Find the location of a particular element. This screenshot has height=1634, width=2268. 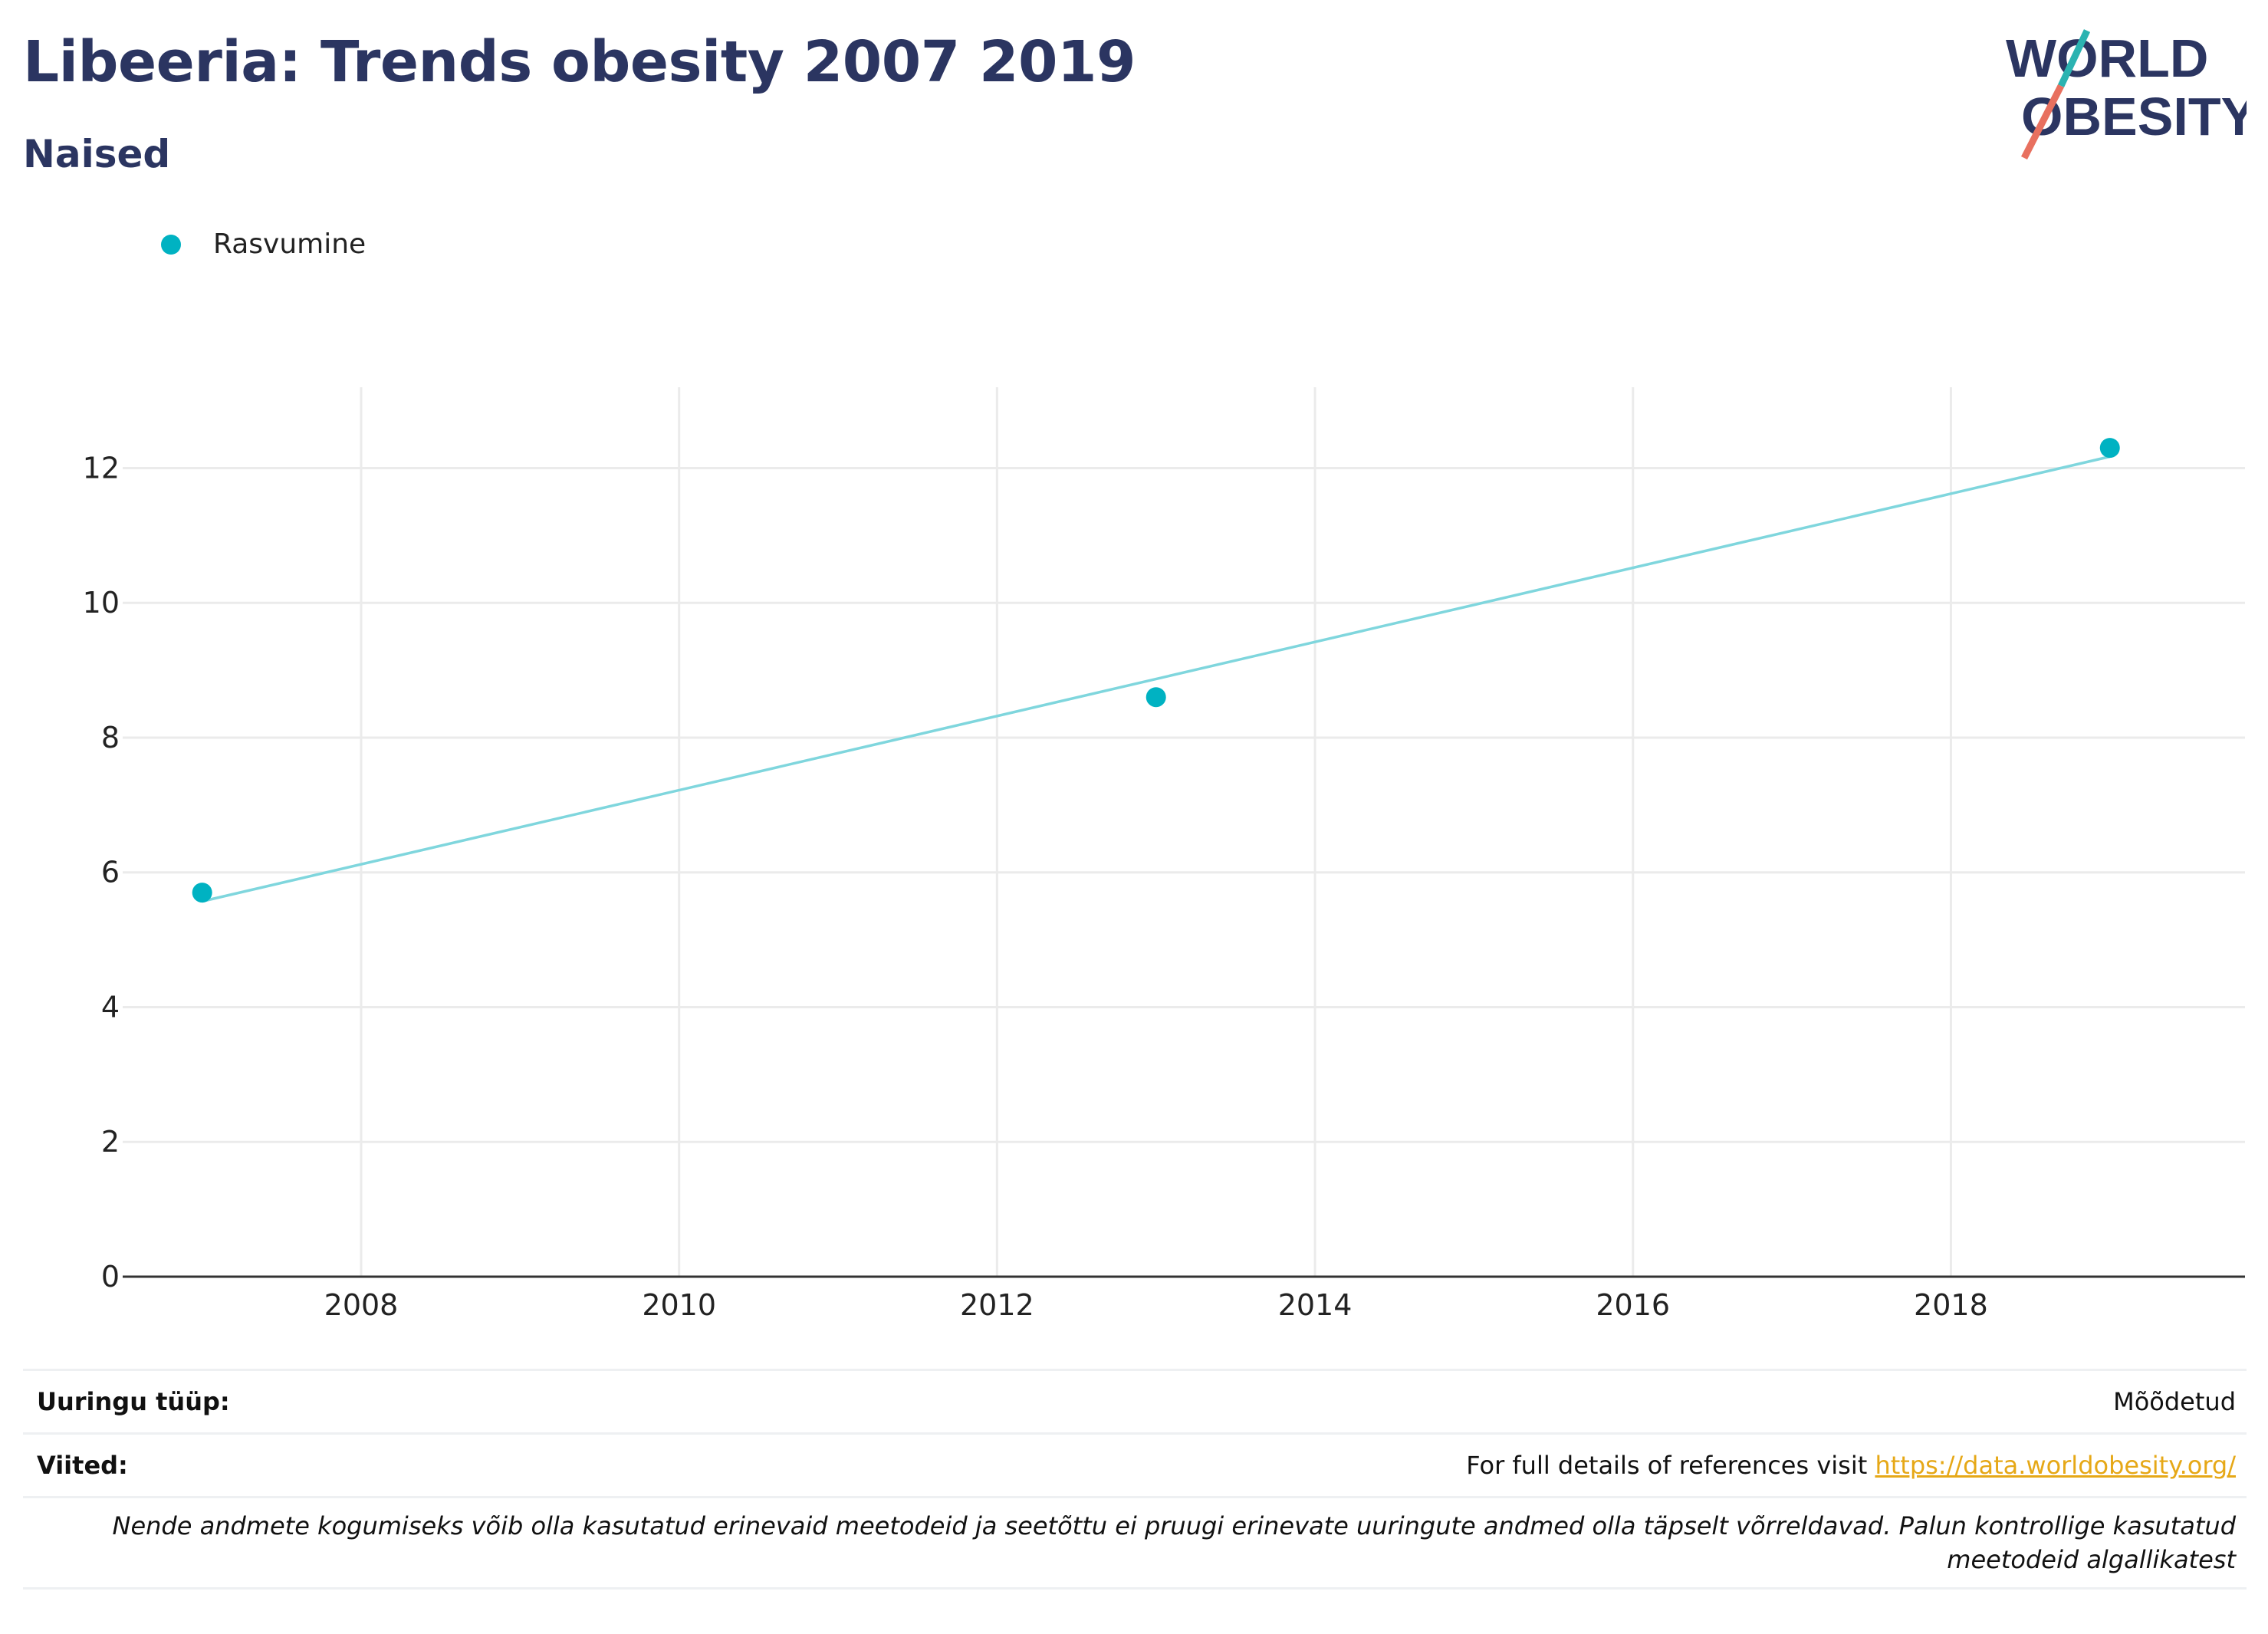

chart-subtitle: Naised is located at coordinates (97, 154).